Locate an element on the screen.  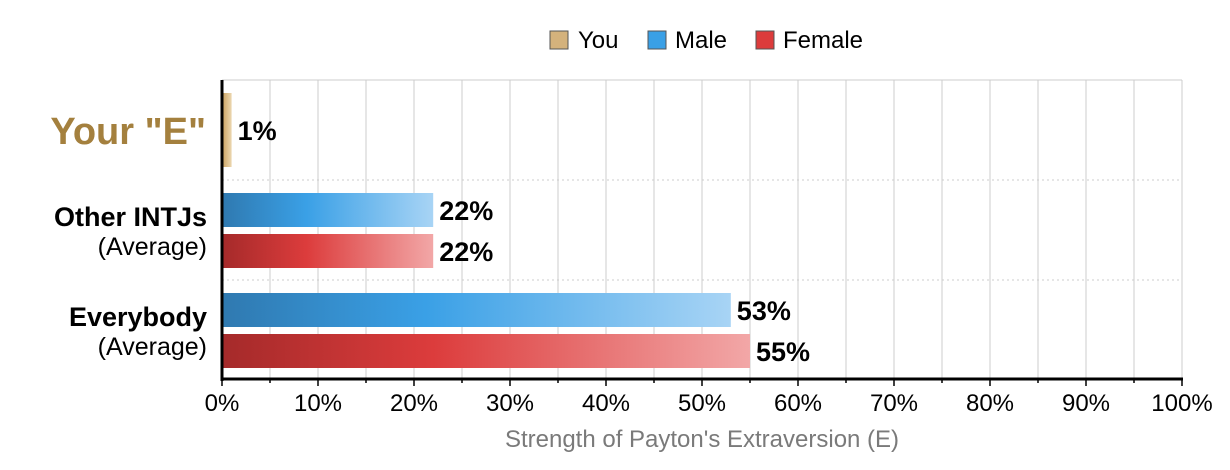
bar-value-label: 53% is located at coordinates (764, 311).